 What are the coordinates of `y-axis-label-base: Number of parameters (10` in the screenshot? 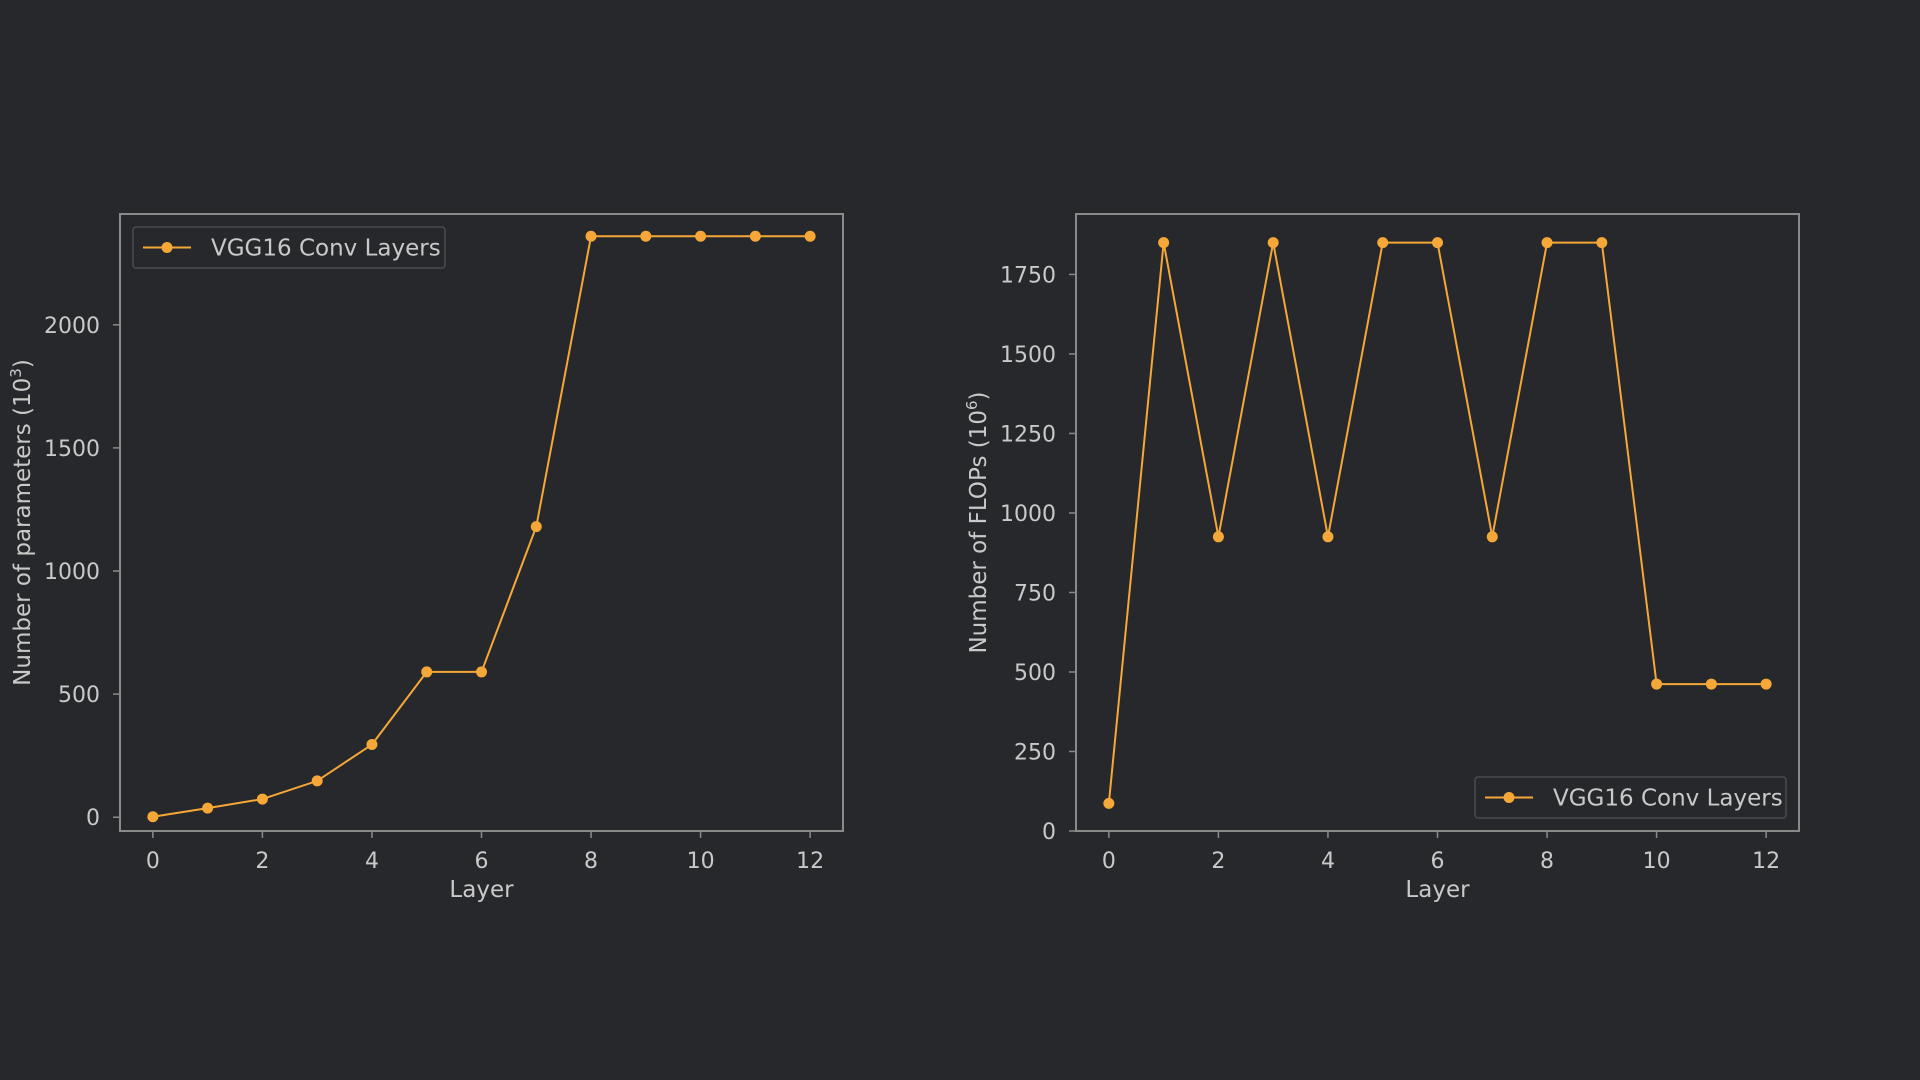 It's located at (23, 532).